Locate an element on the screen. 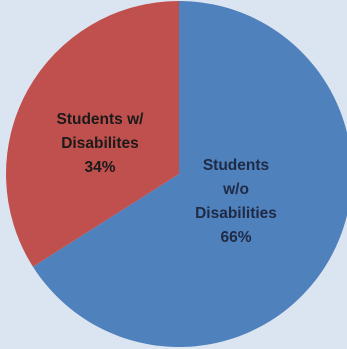 This screenshot has height=349, width=347. slice-label-1-0: Students w/ is located at coordinates (101, 119).